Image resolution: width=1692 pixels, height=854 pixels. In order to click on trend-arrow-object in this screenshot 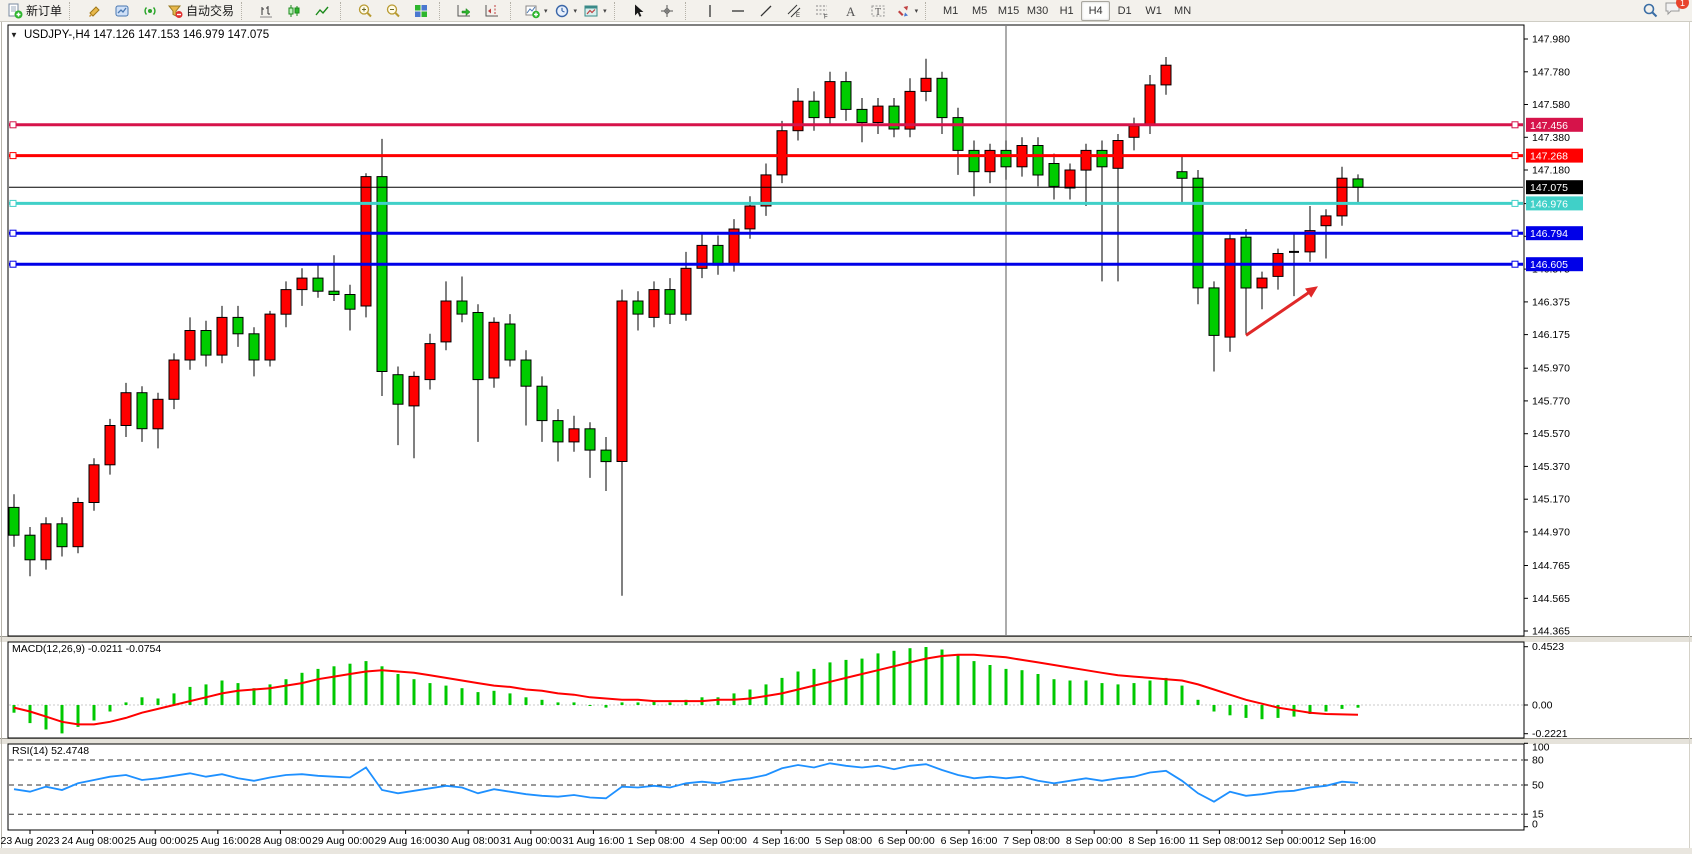, I will do `click(1281, 311)`.